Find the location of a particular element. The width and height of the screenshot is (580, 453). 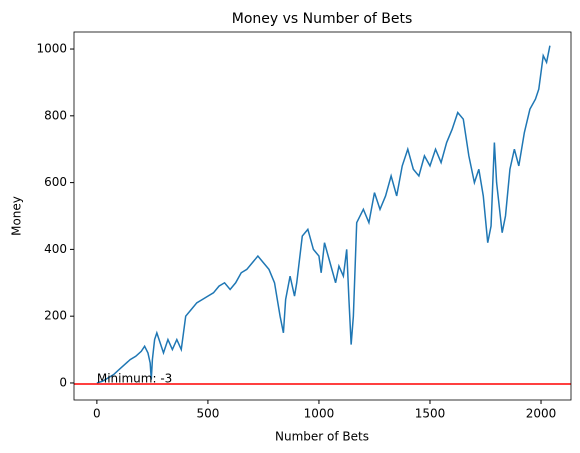

x-tick-label: 1000 is located at coordinates (319, 414).